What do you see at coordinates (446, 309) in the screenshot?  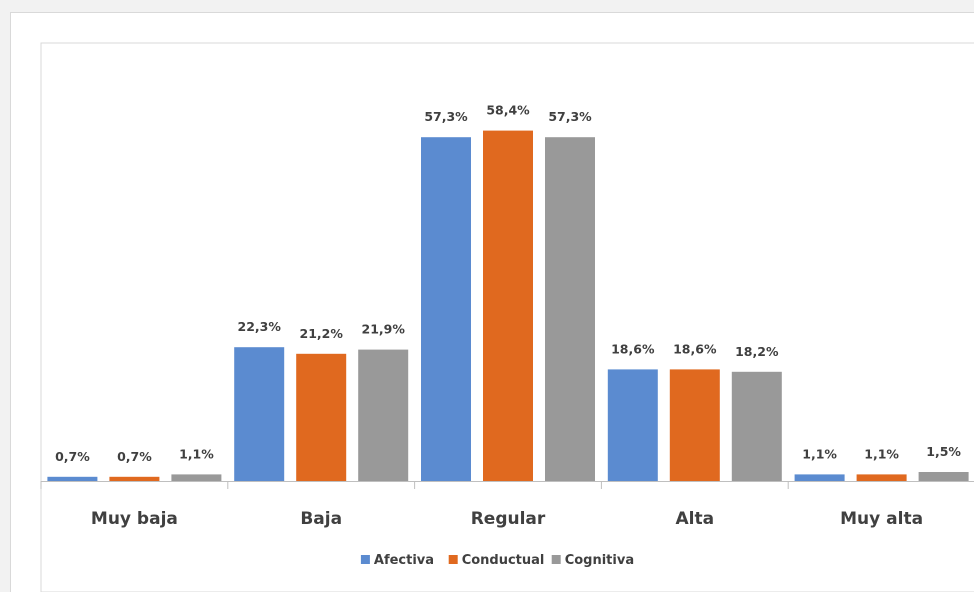 I see `bar-afectiva-regular` at bounding box center [446, 309].